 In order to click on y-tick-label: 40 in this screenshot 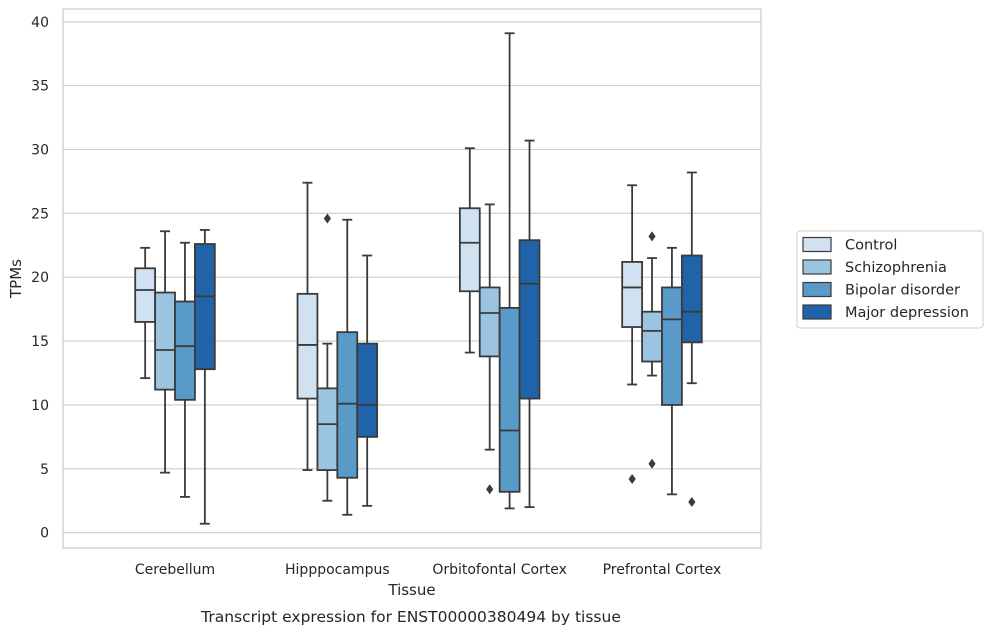, I will do `click(40, 23)`.